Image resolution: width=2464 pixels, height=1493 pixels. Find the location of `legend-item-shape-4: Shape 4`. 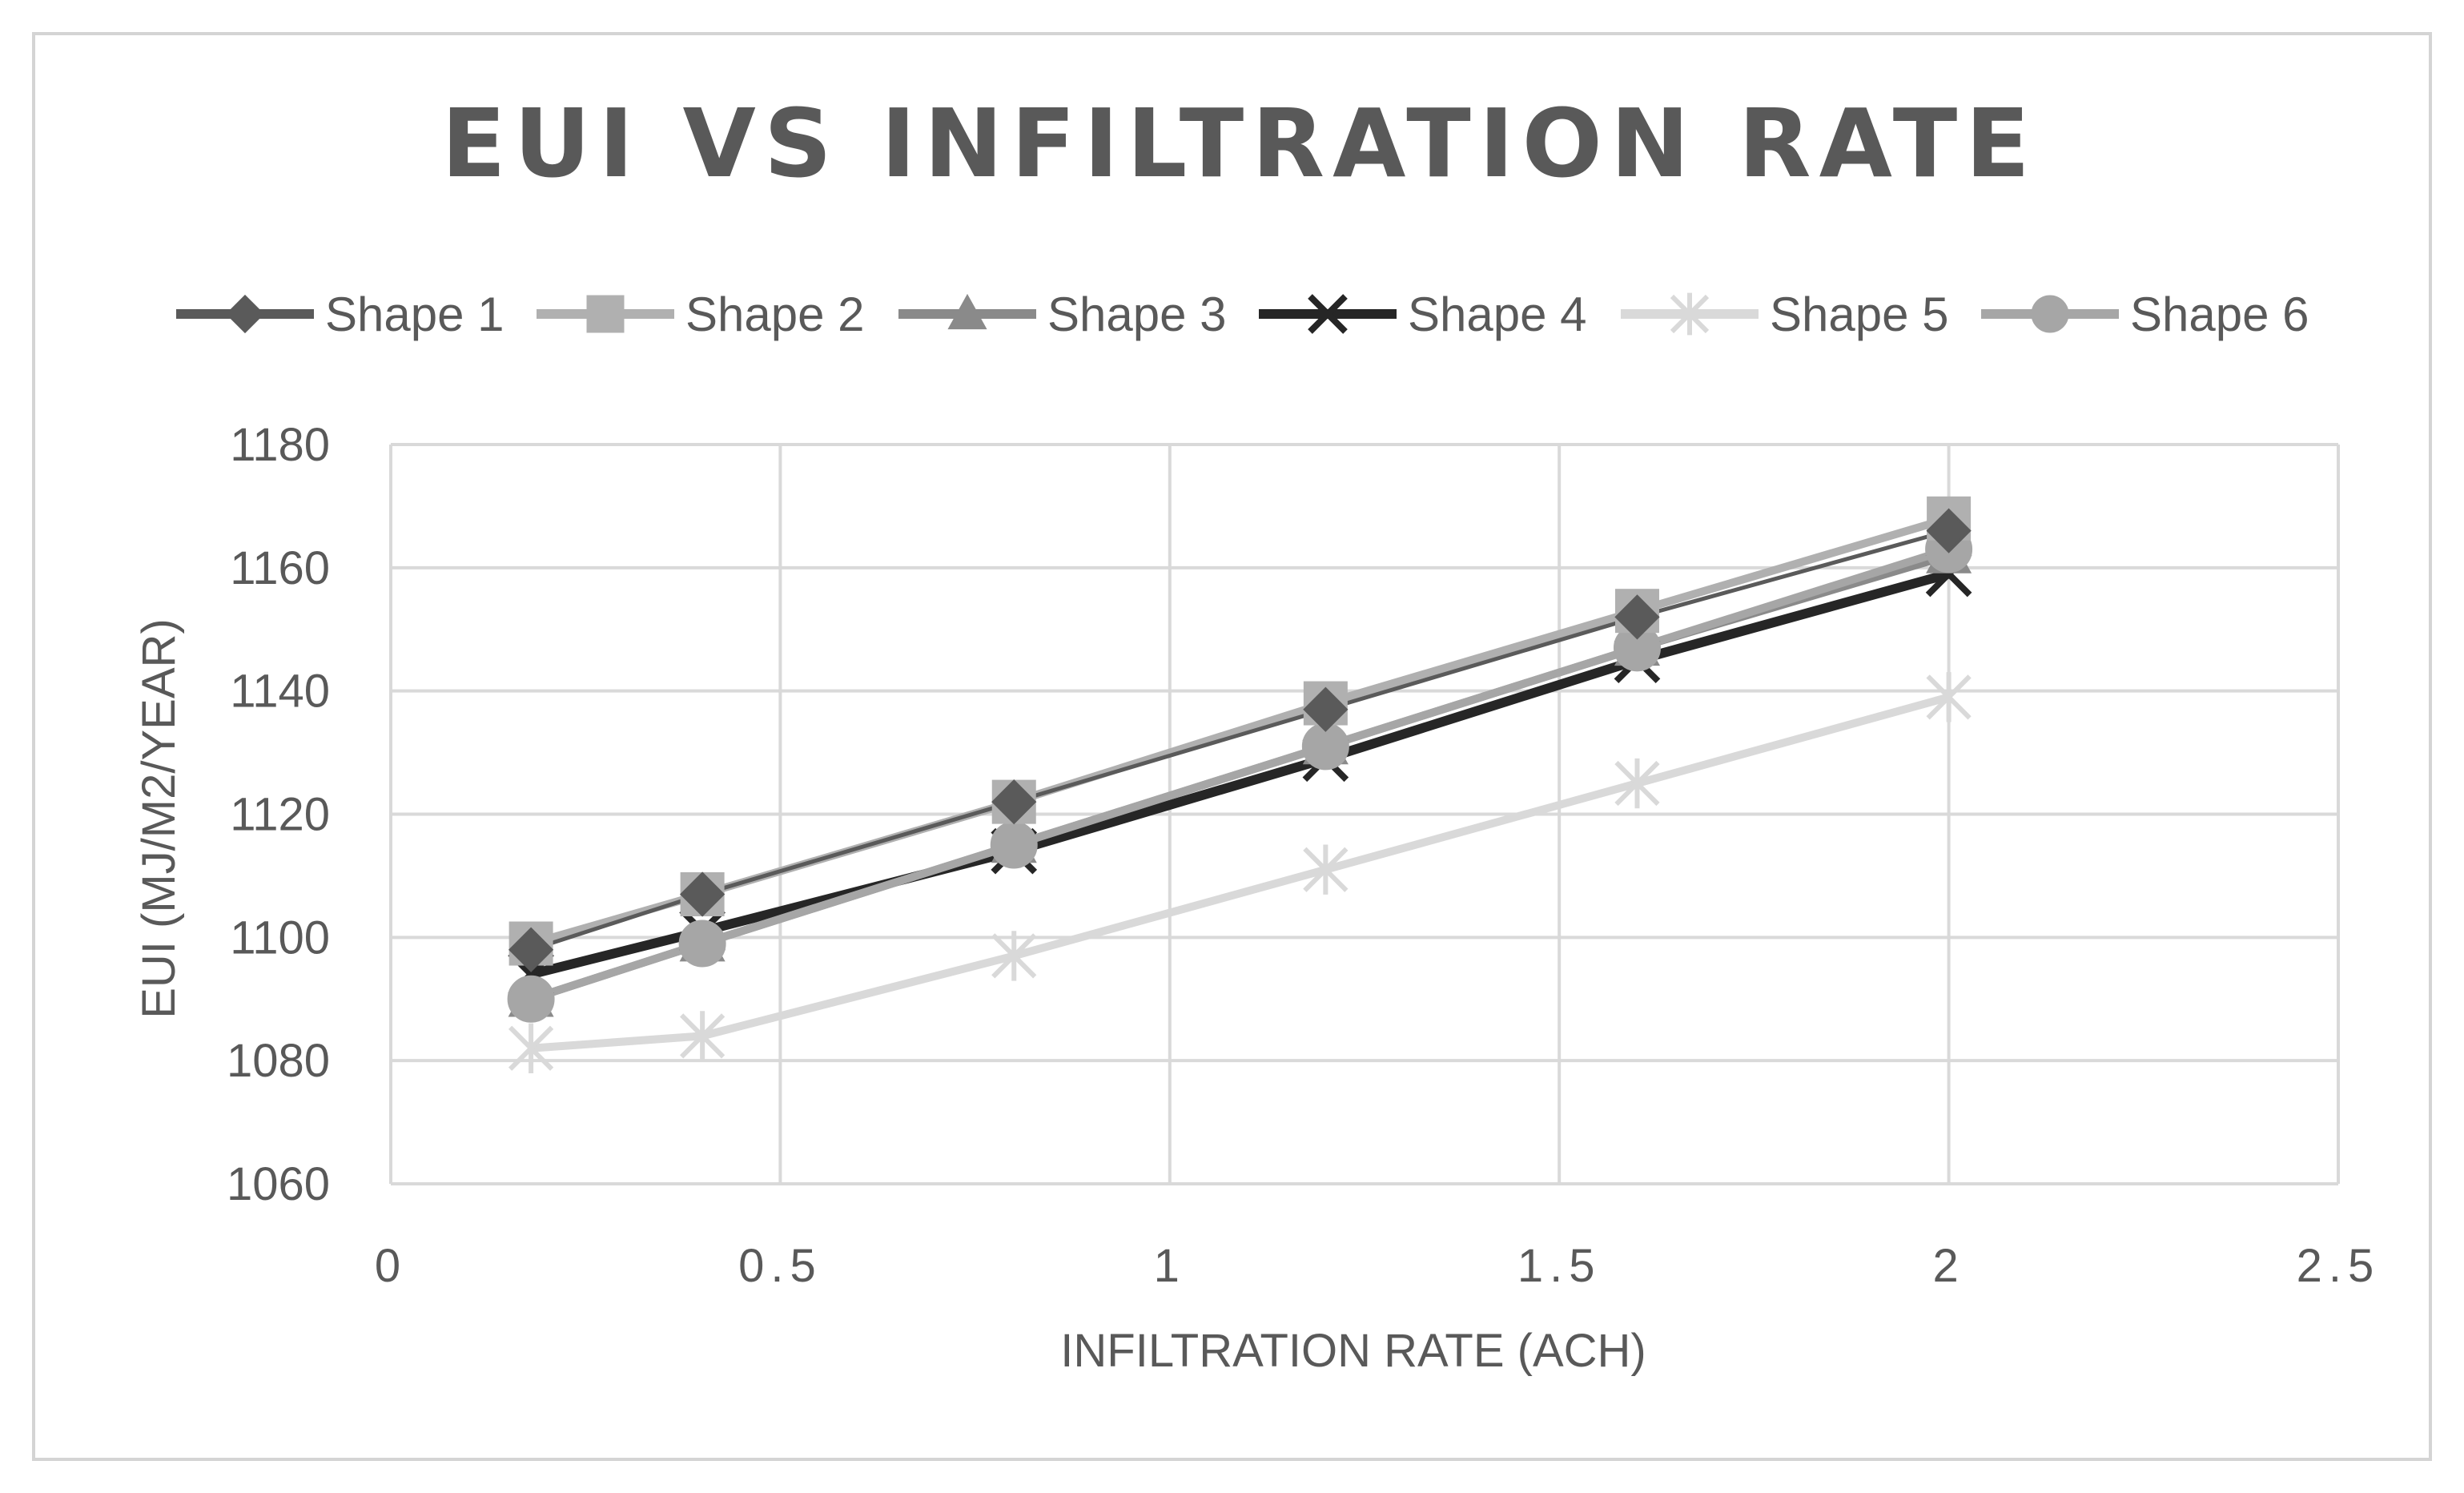

legend-item-shape-4: Shape 4 is located at coordinates (1423, 314).